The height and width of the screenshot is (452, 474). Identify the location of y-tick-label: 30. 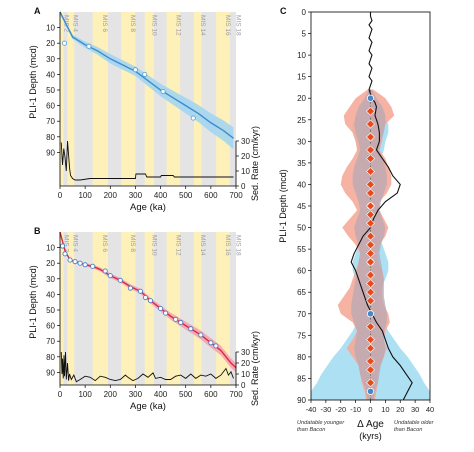
(50, 279).